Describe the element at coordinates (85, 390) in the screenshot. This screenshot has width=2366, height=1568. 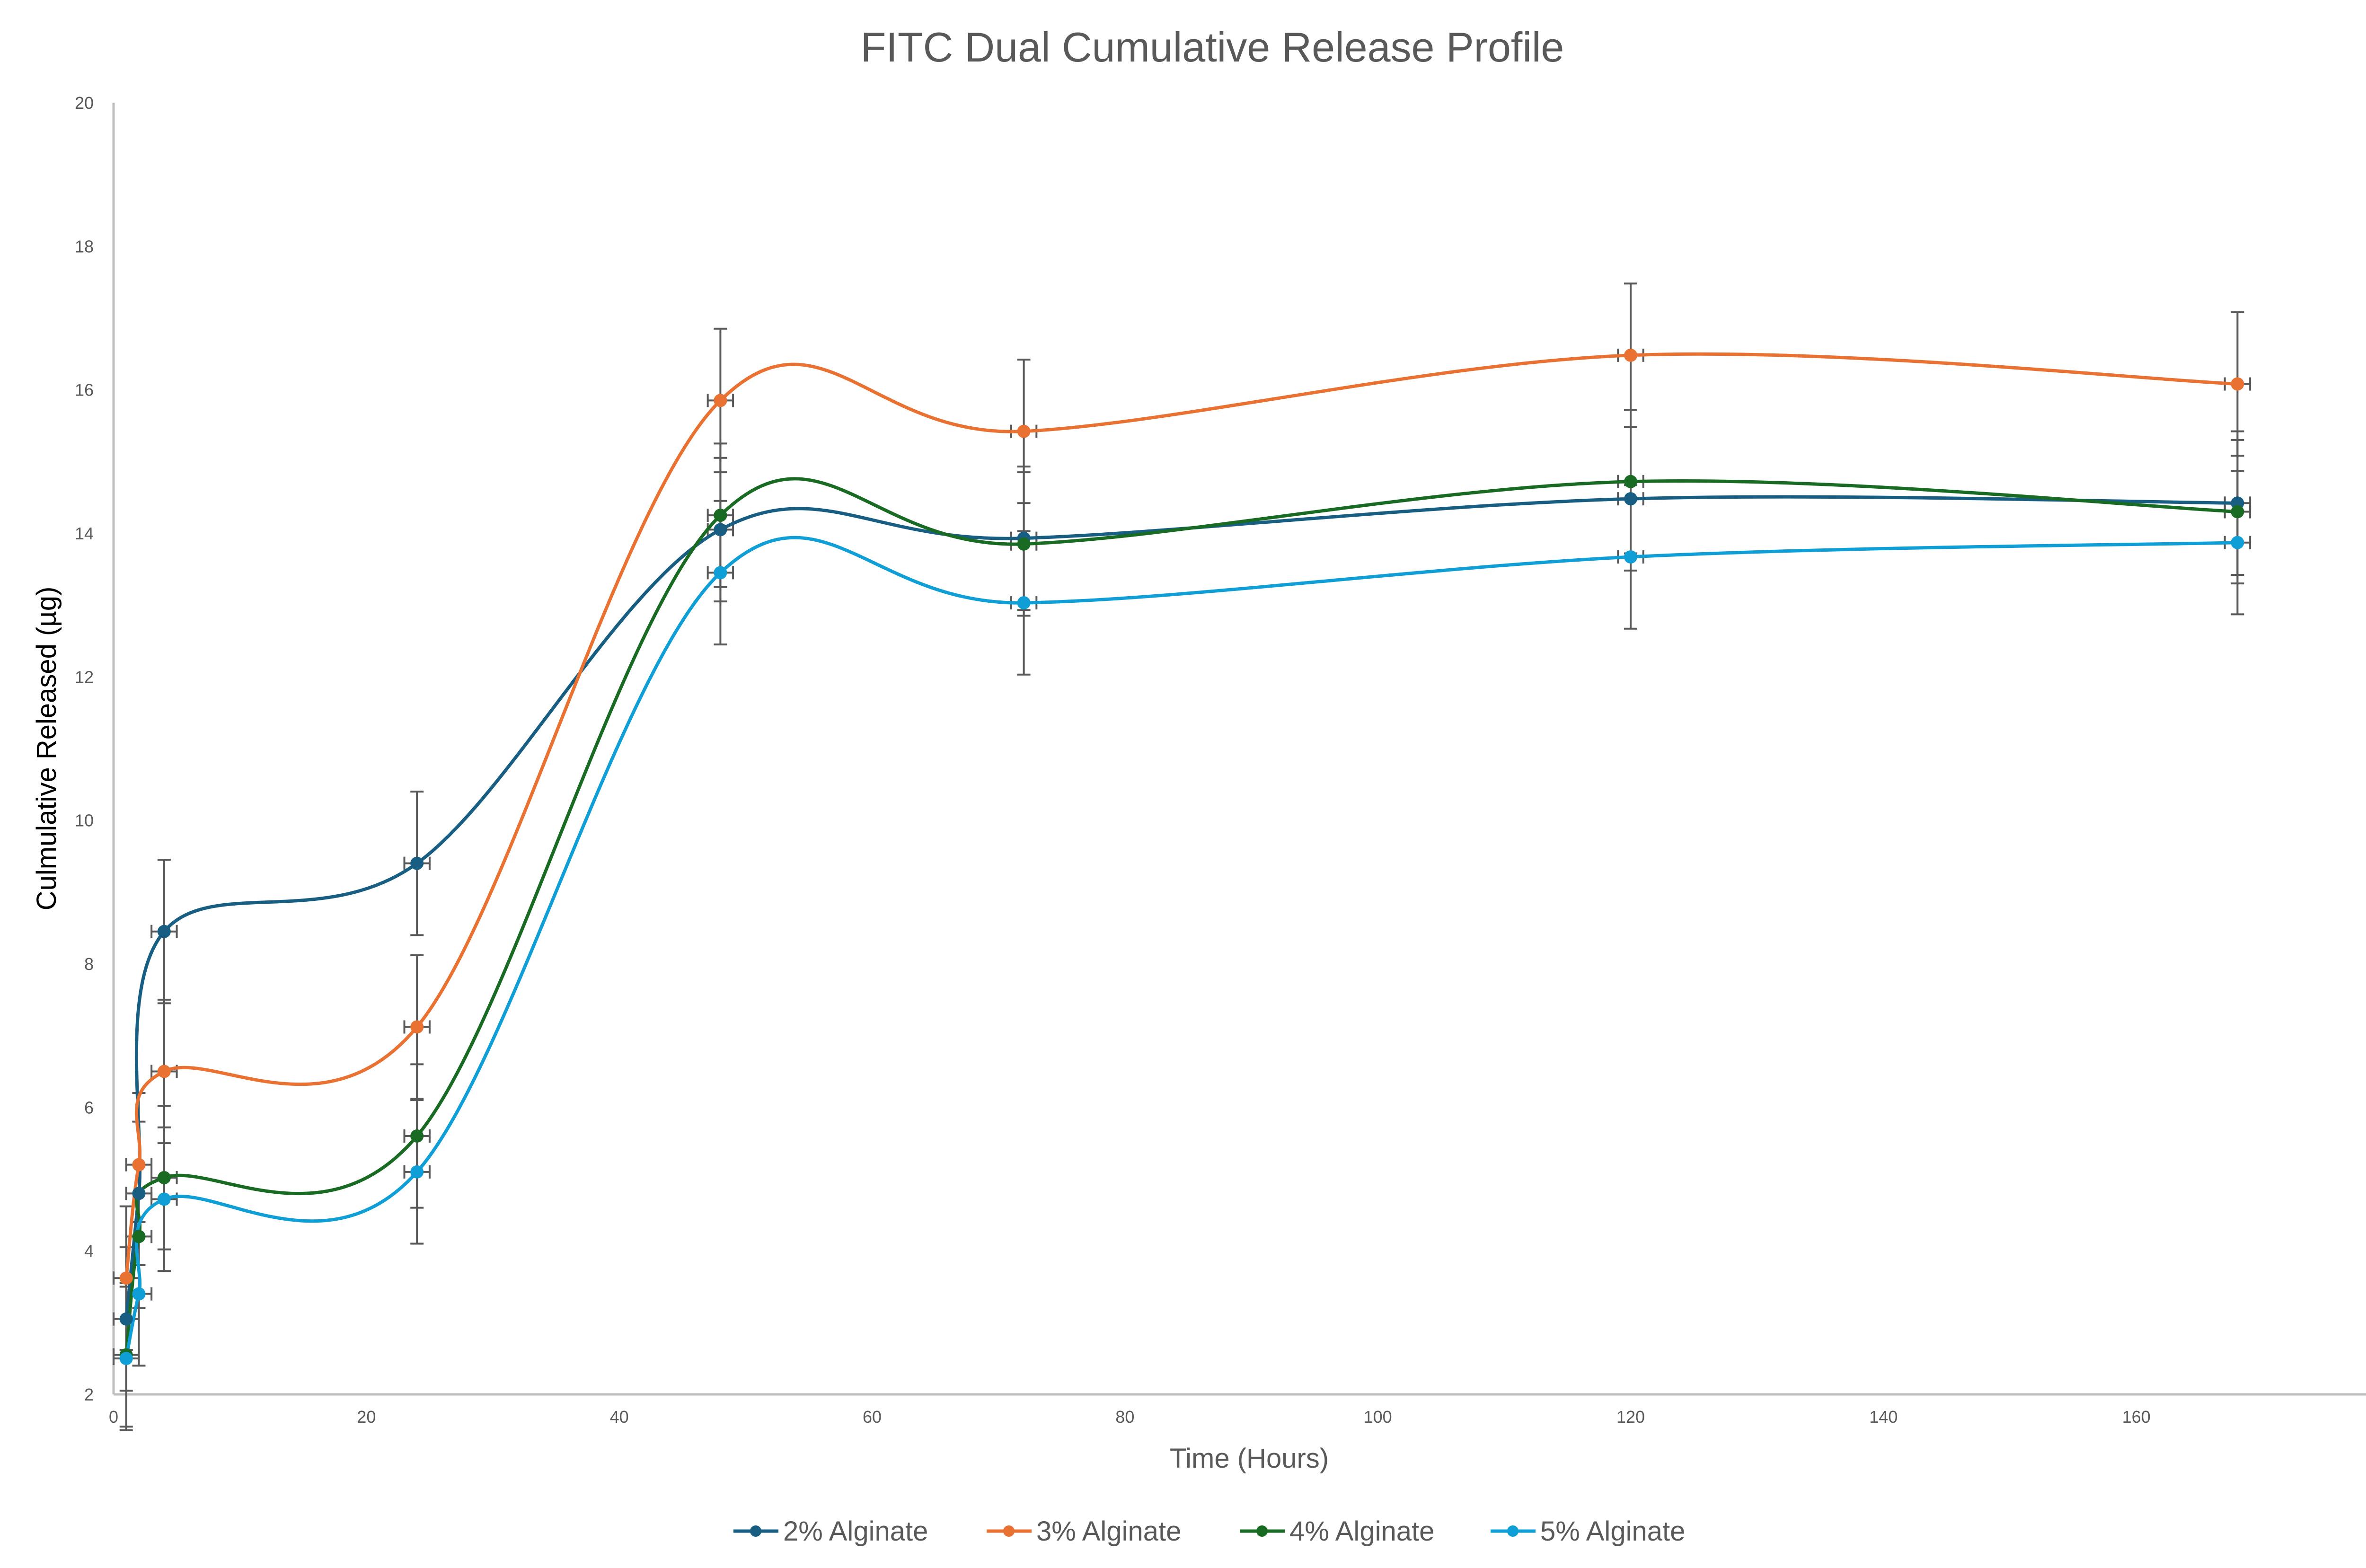
I see `y-tick-label: 16` at that location.